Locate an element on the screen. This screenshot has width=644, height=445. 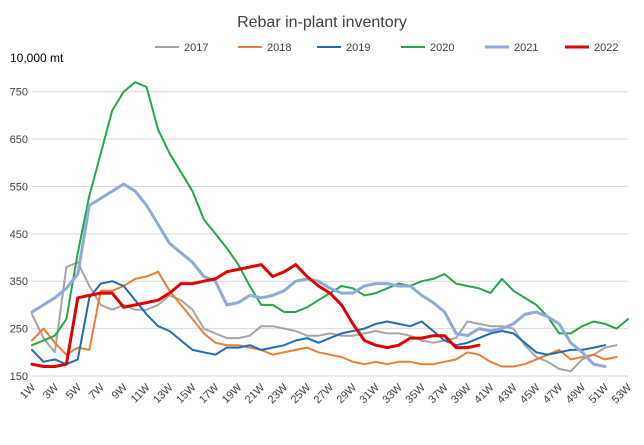
x-tick-label: 13W is located at coordinates (163, 393).